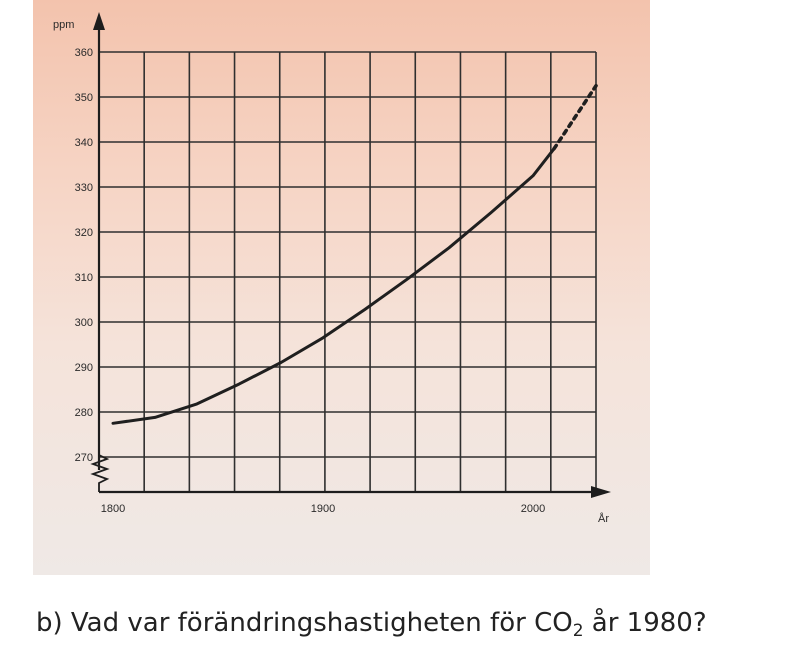  Describe the element at coordinates (603, 518) in the screenshot. I see `x-axis-unit-label: År` at that location.